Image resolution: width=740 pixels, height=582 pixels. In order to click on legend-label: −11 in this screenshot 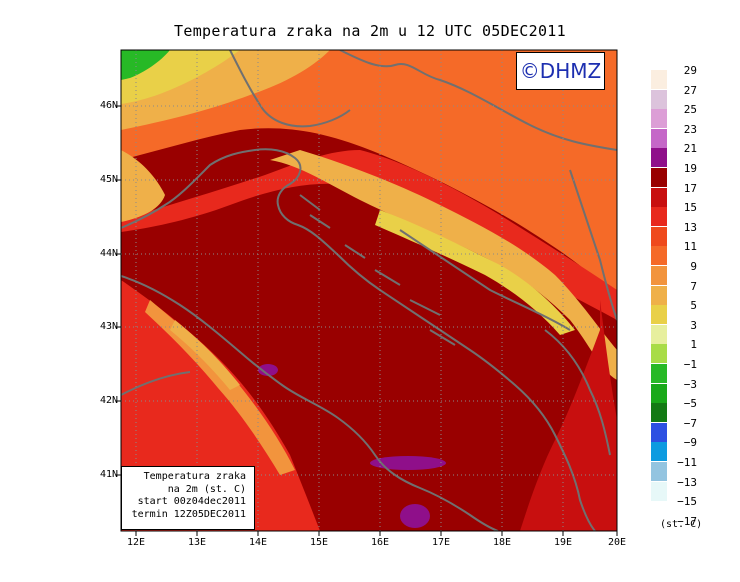, I will do `click(687, 462)`.